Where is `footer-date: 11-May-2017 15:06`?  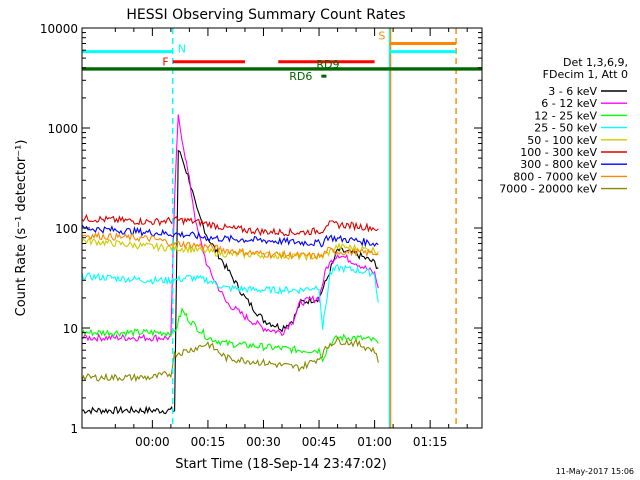
footer-date: 11-May-2017 15:06 is located at coordinates (595, 471).